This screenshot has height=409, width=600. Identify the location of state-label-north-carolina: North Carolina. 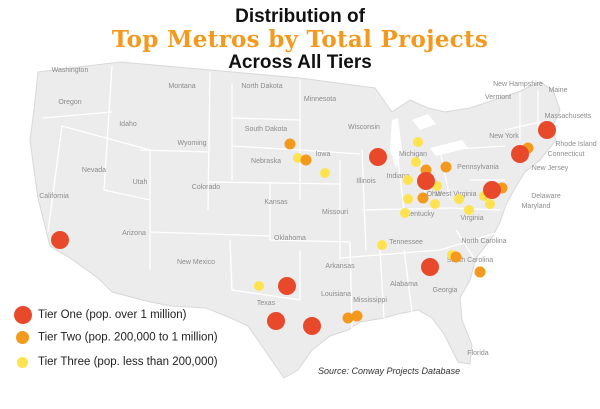
(483, 241).